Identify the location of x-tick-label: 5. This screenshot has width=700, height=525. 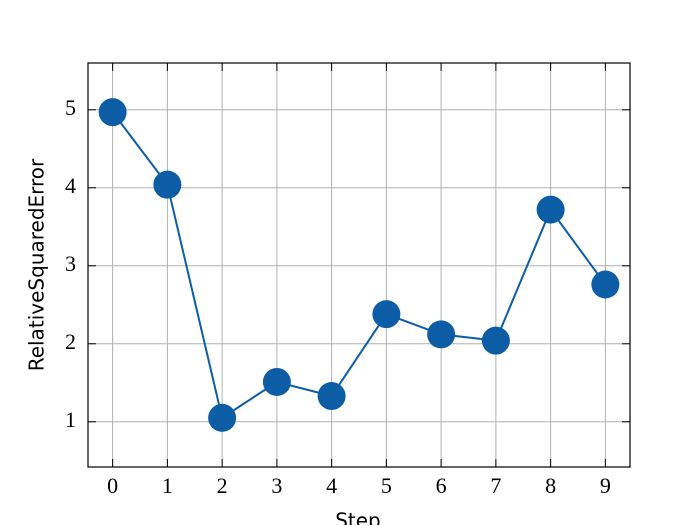
(386, 485).